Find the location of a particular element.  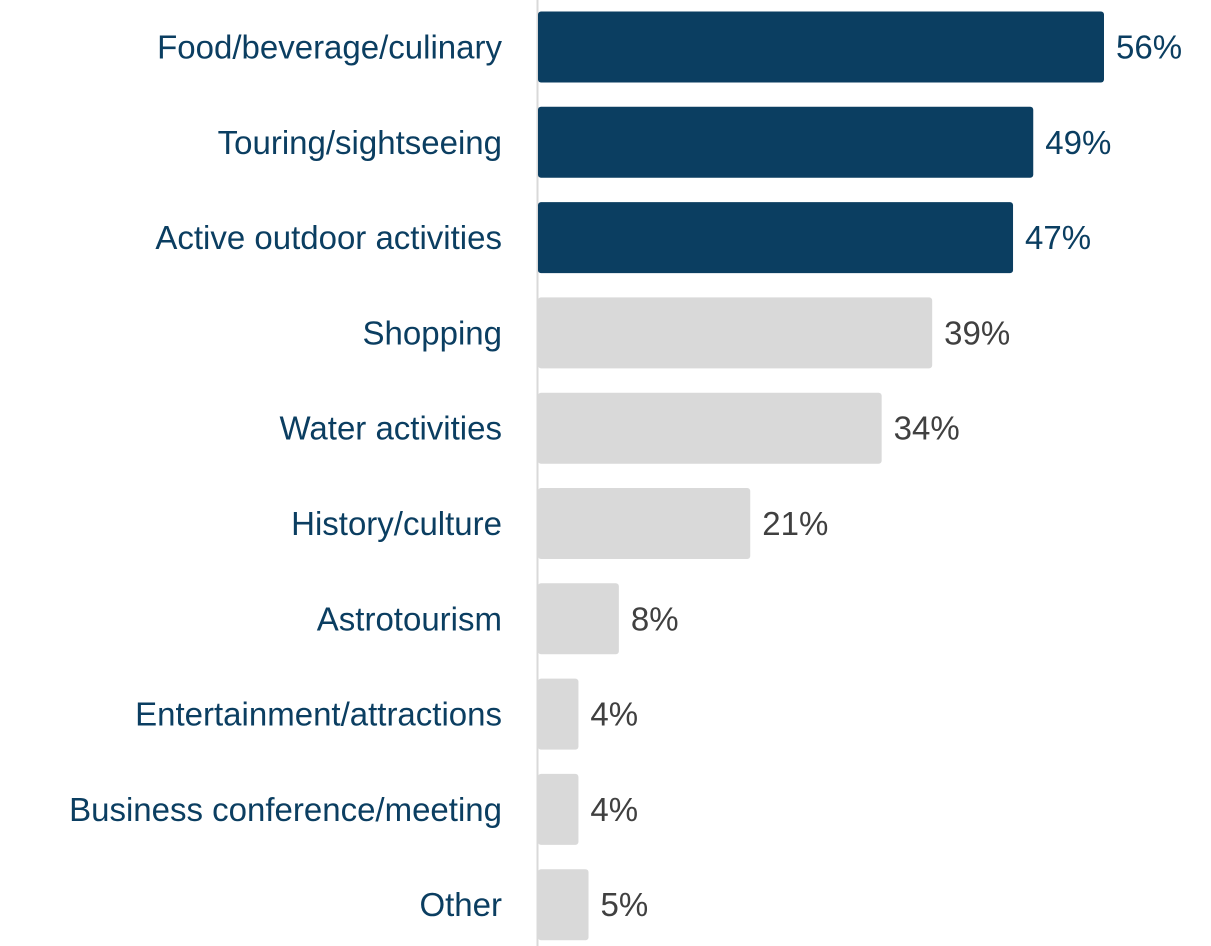

category-label-7: Entertainment/attractions is located at coordinates (318, 714).